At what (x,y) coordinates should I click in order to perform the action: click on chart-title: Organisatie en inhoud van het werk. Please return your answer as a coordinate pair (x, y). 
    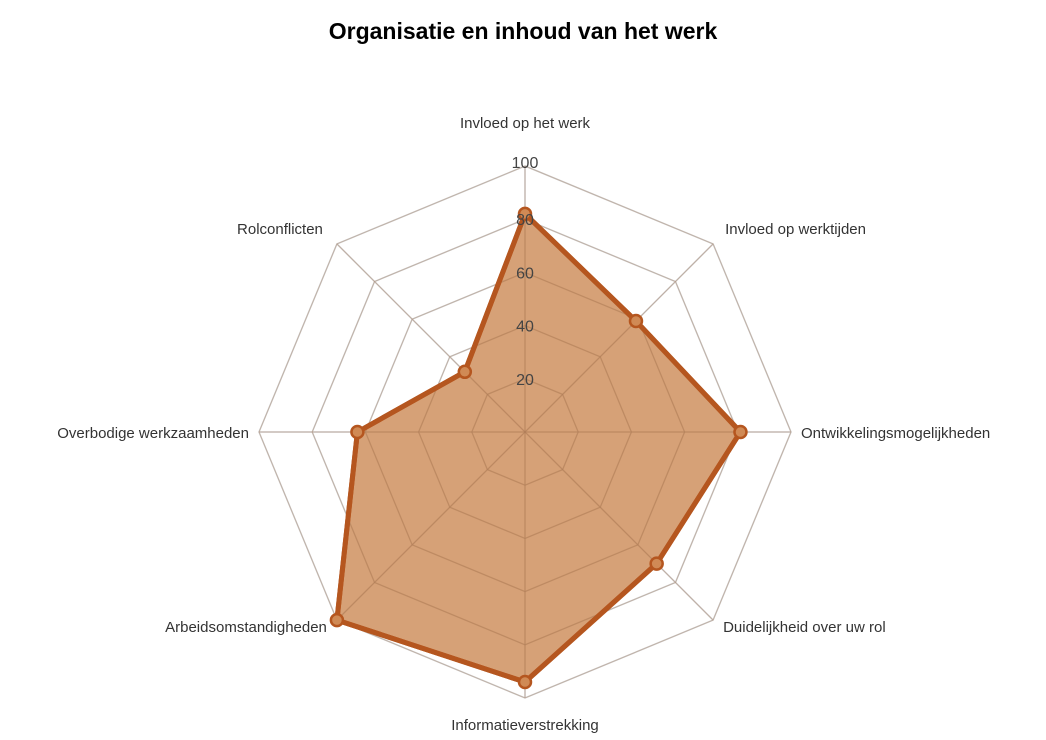
    Looking at the image, I should click on (523, 31).